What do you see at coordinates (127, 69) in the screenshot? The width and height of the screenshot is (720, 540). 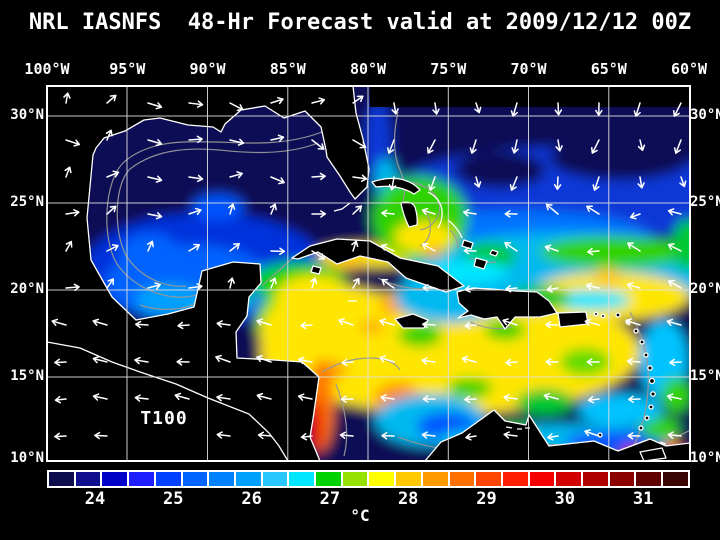 I see `lon-tick-label: 95°W` at bounding box center [127, 69].